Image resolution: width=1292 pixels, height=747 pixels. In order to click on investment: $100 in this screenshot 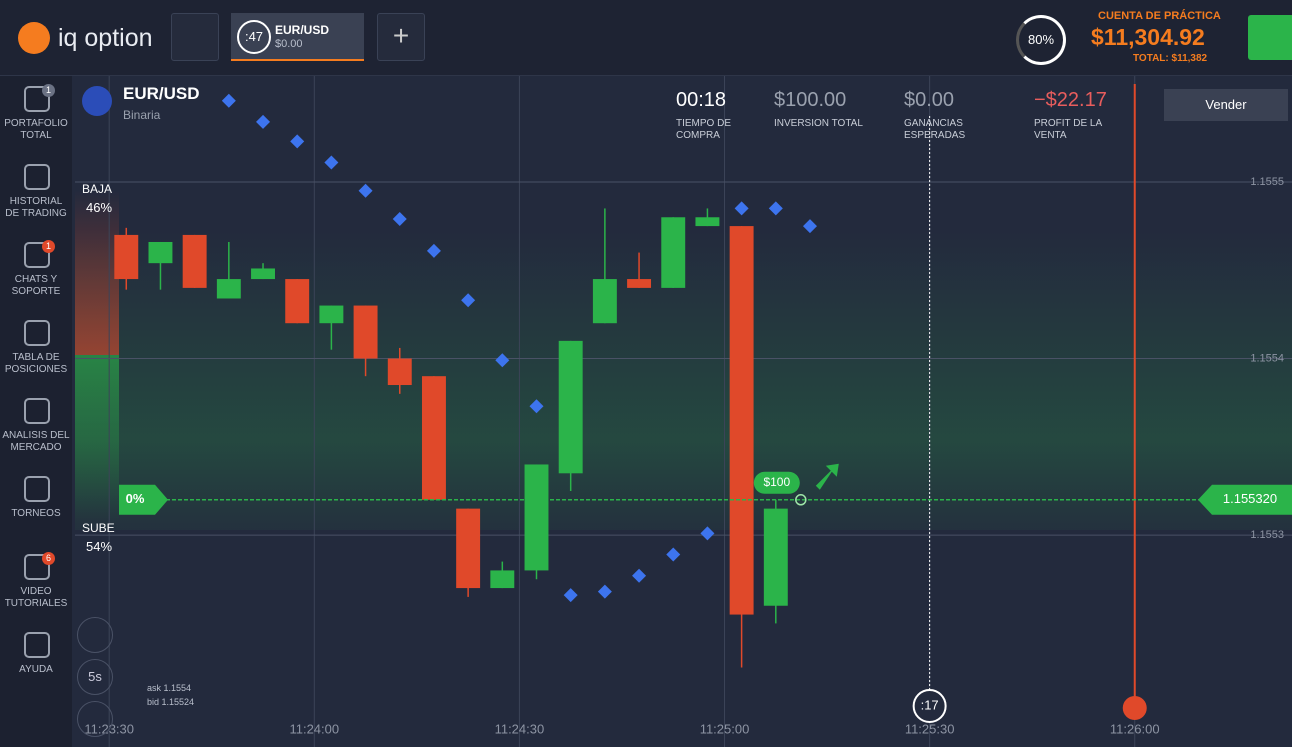, I will do `click(776, 482)`.